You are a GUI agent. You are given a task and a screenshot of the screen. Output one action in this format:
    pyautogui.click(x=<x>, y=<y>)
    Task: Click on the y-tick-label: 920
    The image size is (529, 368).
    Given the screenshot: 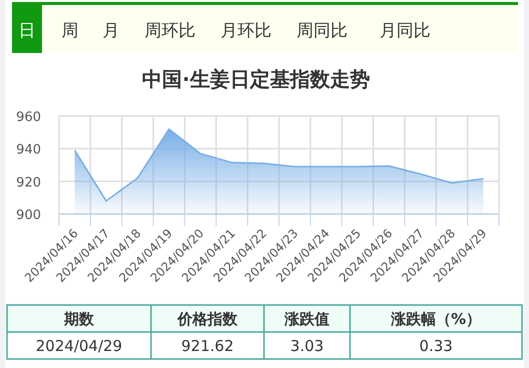 What is the action you would take?
    pyautogui.click(x=28, y=182)
    